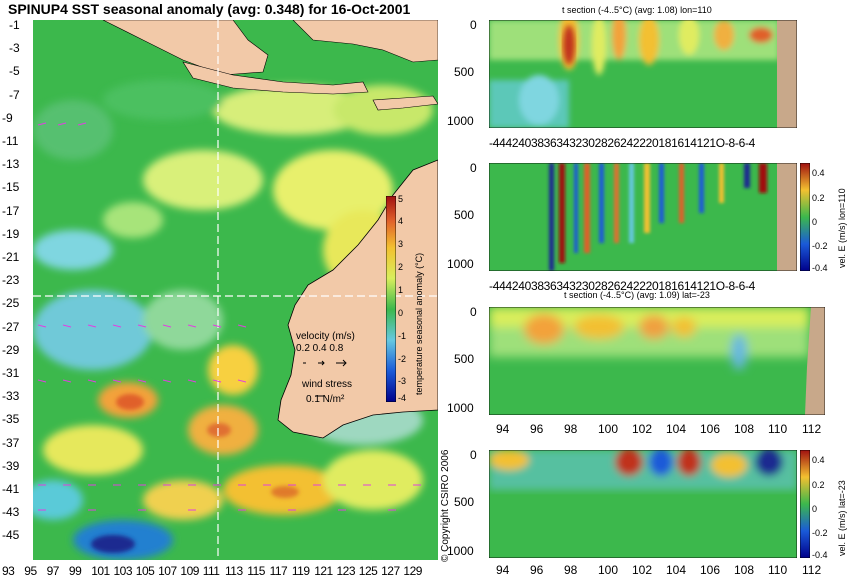 The width and height of the screenshot is (850, 580). Describe the element at coordinates (822, 219) in the screenshot. I see `vel-colorbar-1-ticks: 0.4 0.2 0 -0.2 -0.4` at that location.